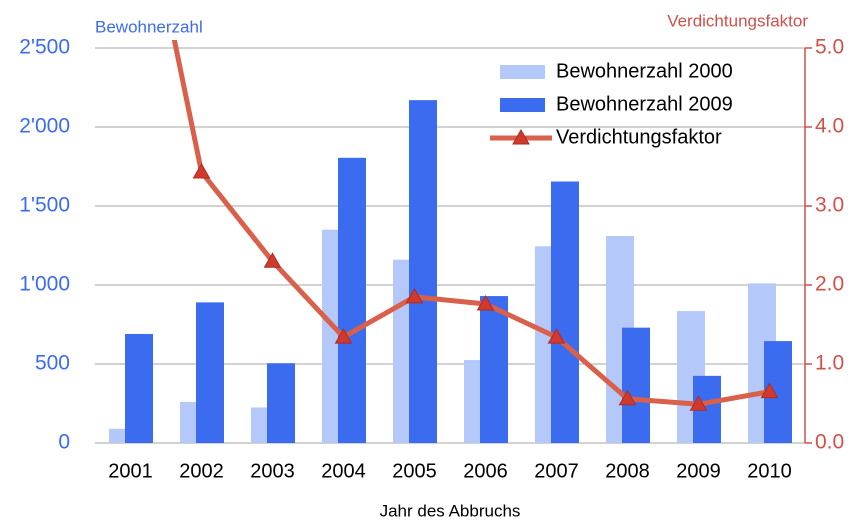 The width and height of the screenshot is (868, 529). What do you see at coordinates (44, 205) in the screenshot?
I see `y-tick-label: 1'500` at bounding box center [44, 205].